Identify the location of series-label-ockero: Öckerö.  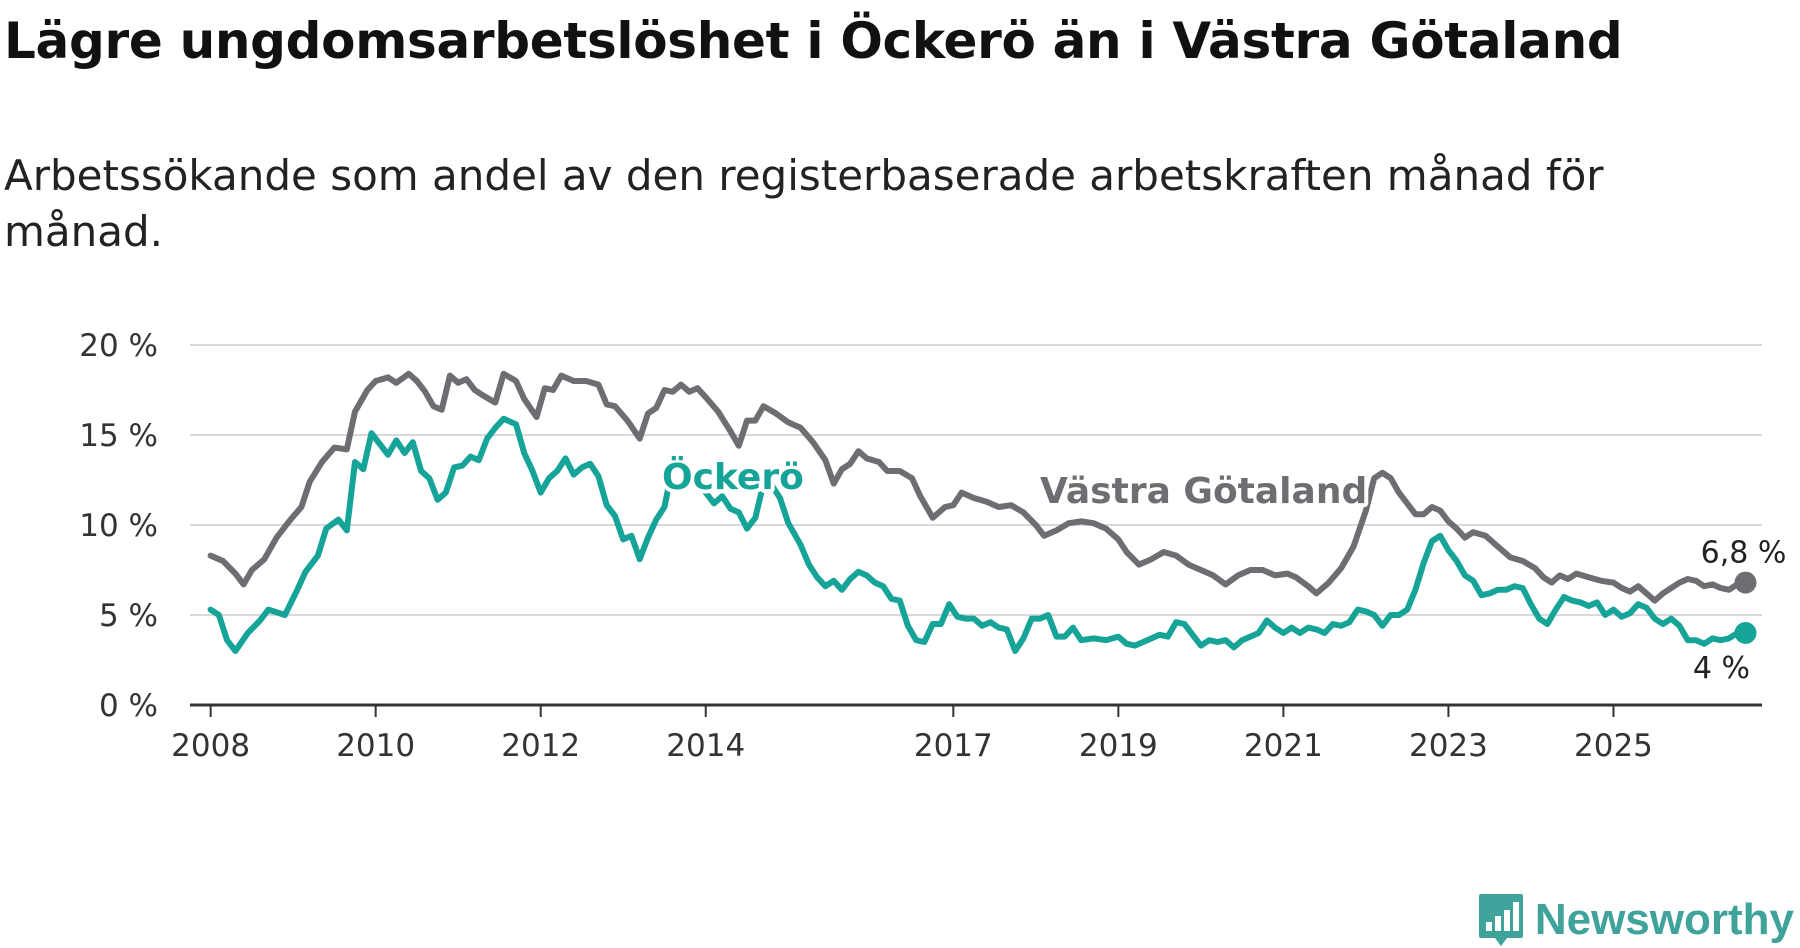
(733, 477).